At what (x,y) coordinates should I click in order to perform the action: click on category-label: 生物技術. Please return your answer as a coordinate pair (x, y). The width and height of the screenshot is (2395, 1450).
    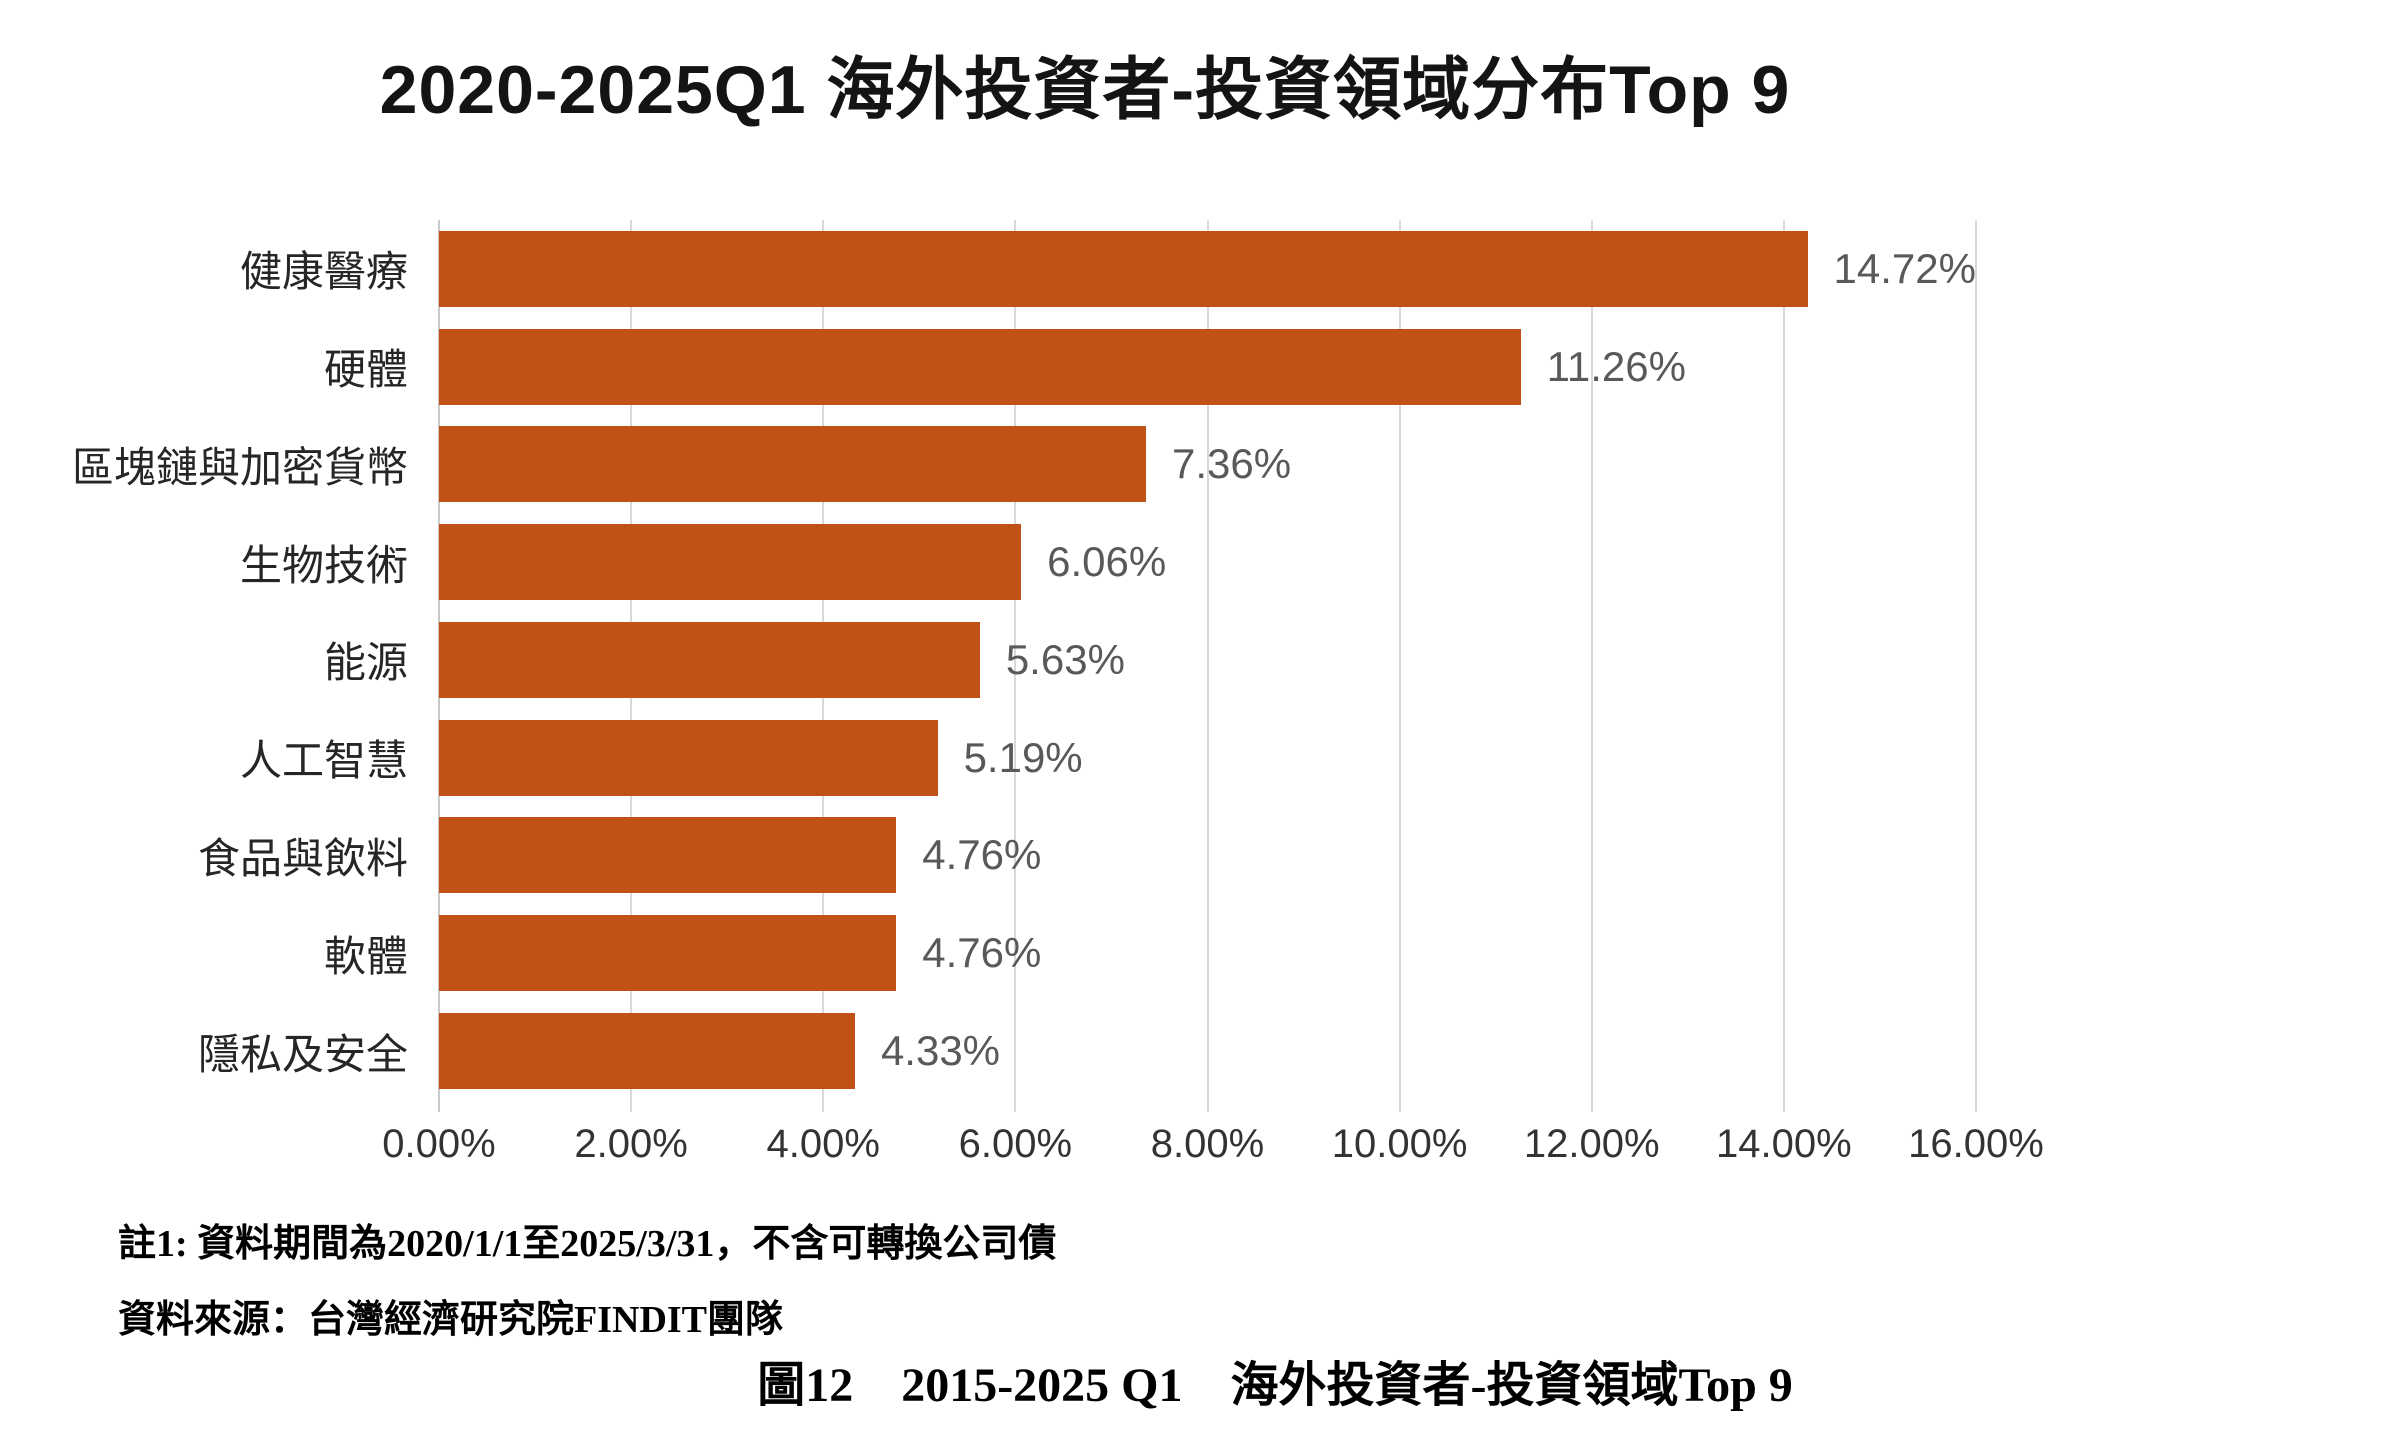
    Looking at the image, I should click on (323, 565).